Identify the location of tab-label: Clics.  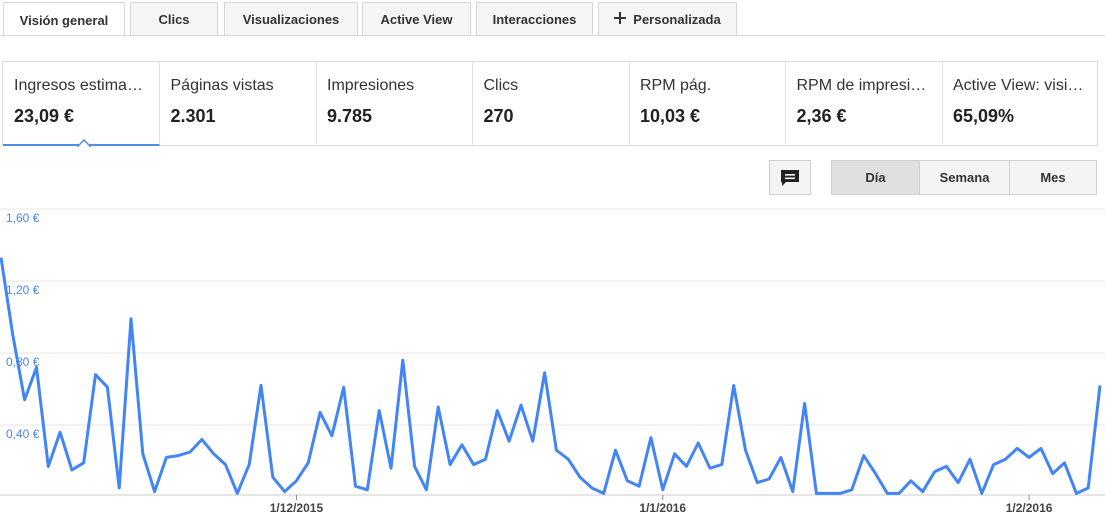
(174, 19).